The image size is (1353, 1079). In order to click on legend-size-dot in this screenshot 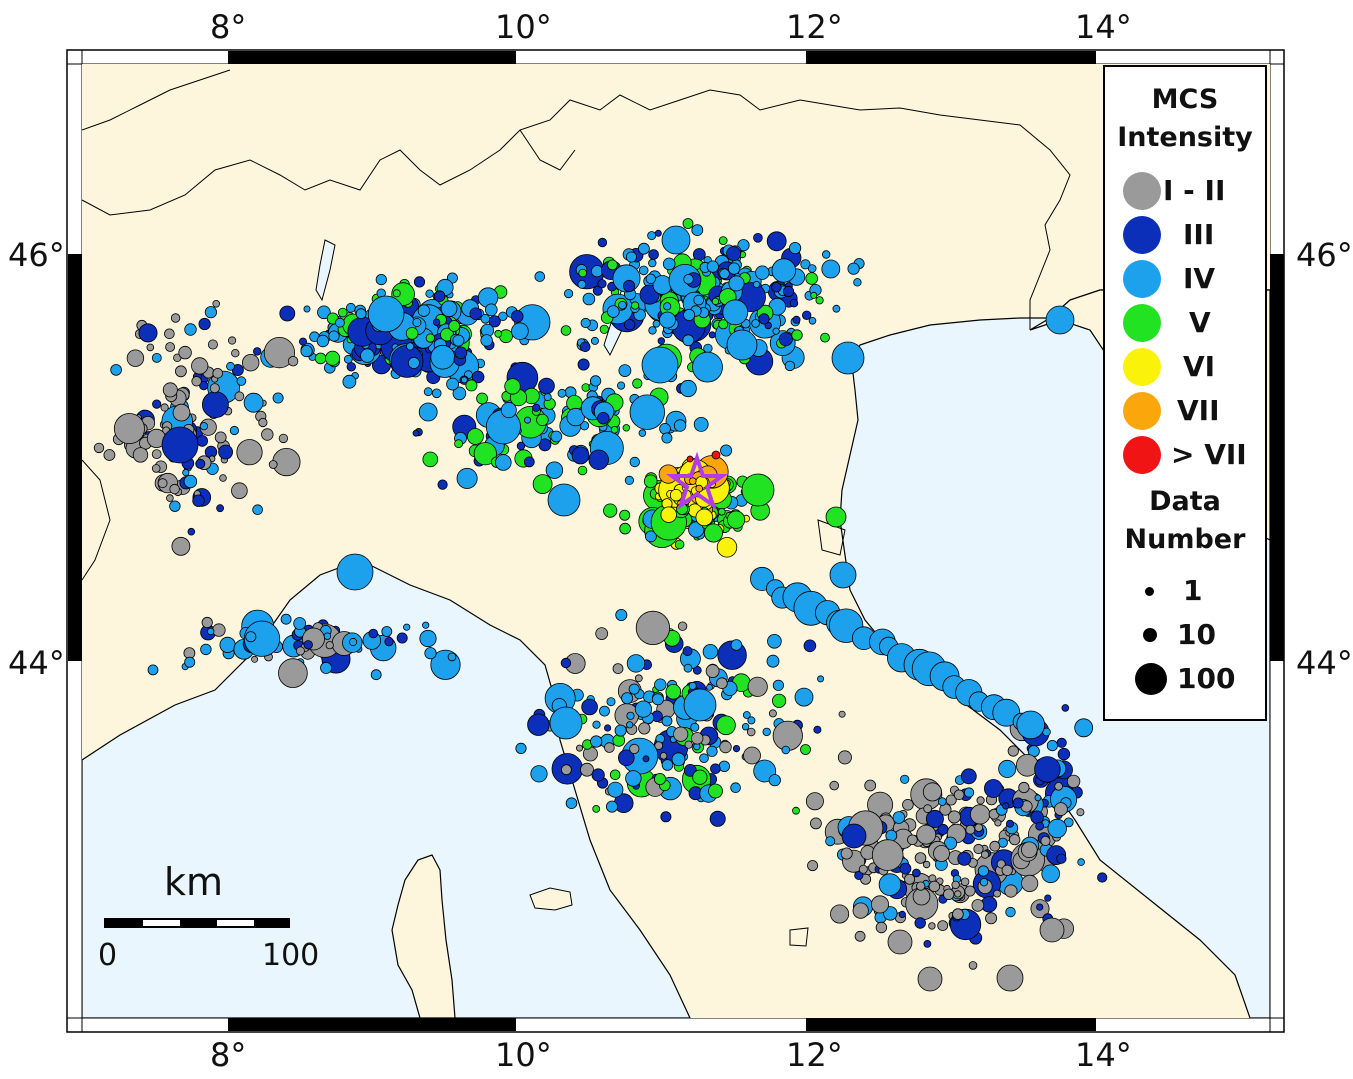, I will do `click(1149, 591)`.